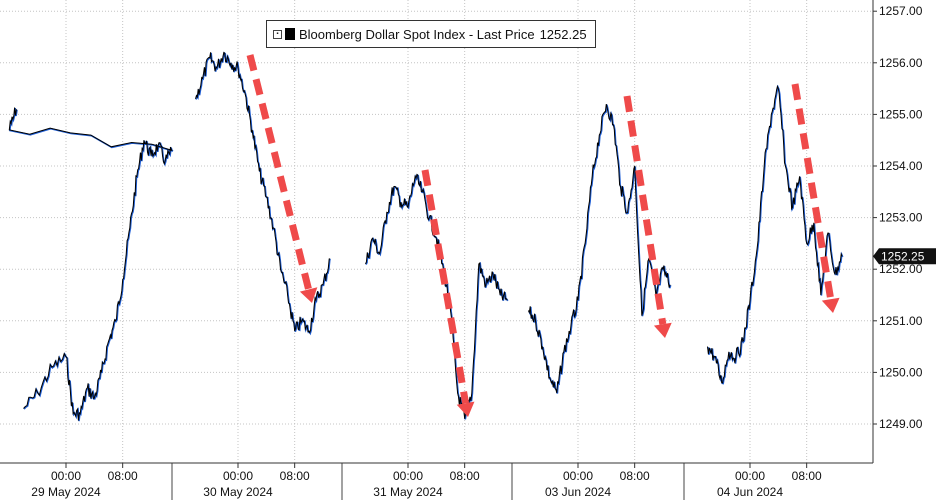 The height and width of the screenshot is (500, 936). I want to click on series-line-29-may-2024, so click(90, 264).